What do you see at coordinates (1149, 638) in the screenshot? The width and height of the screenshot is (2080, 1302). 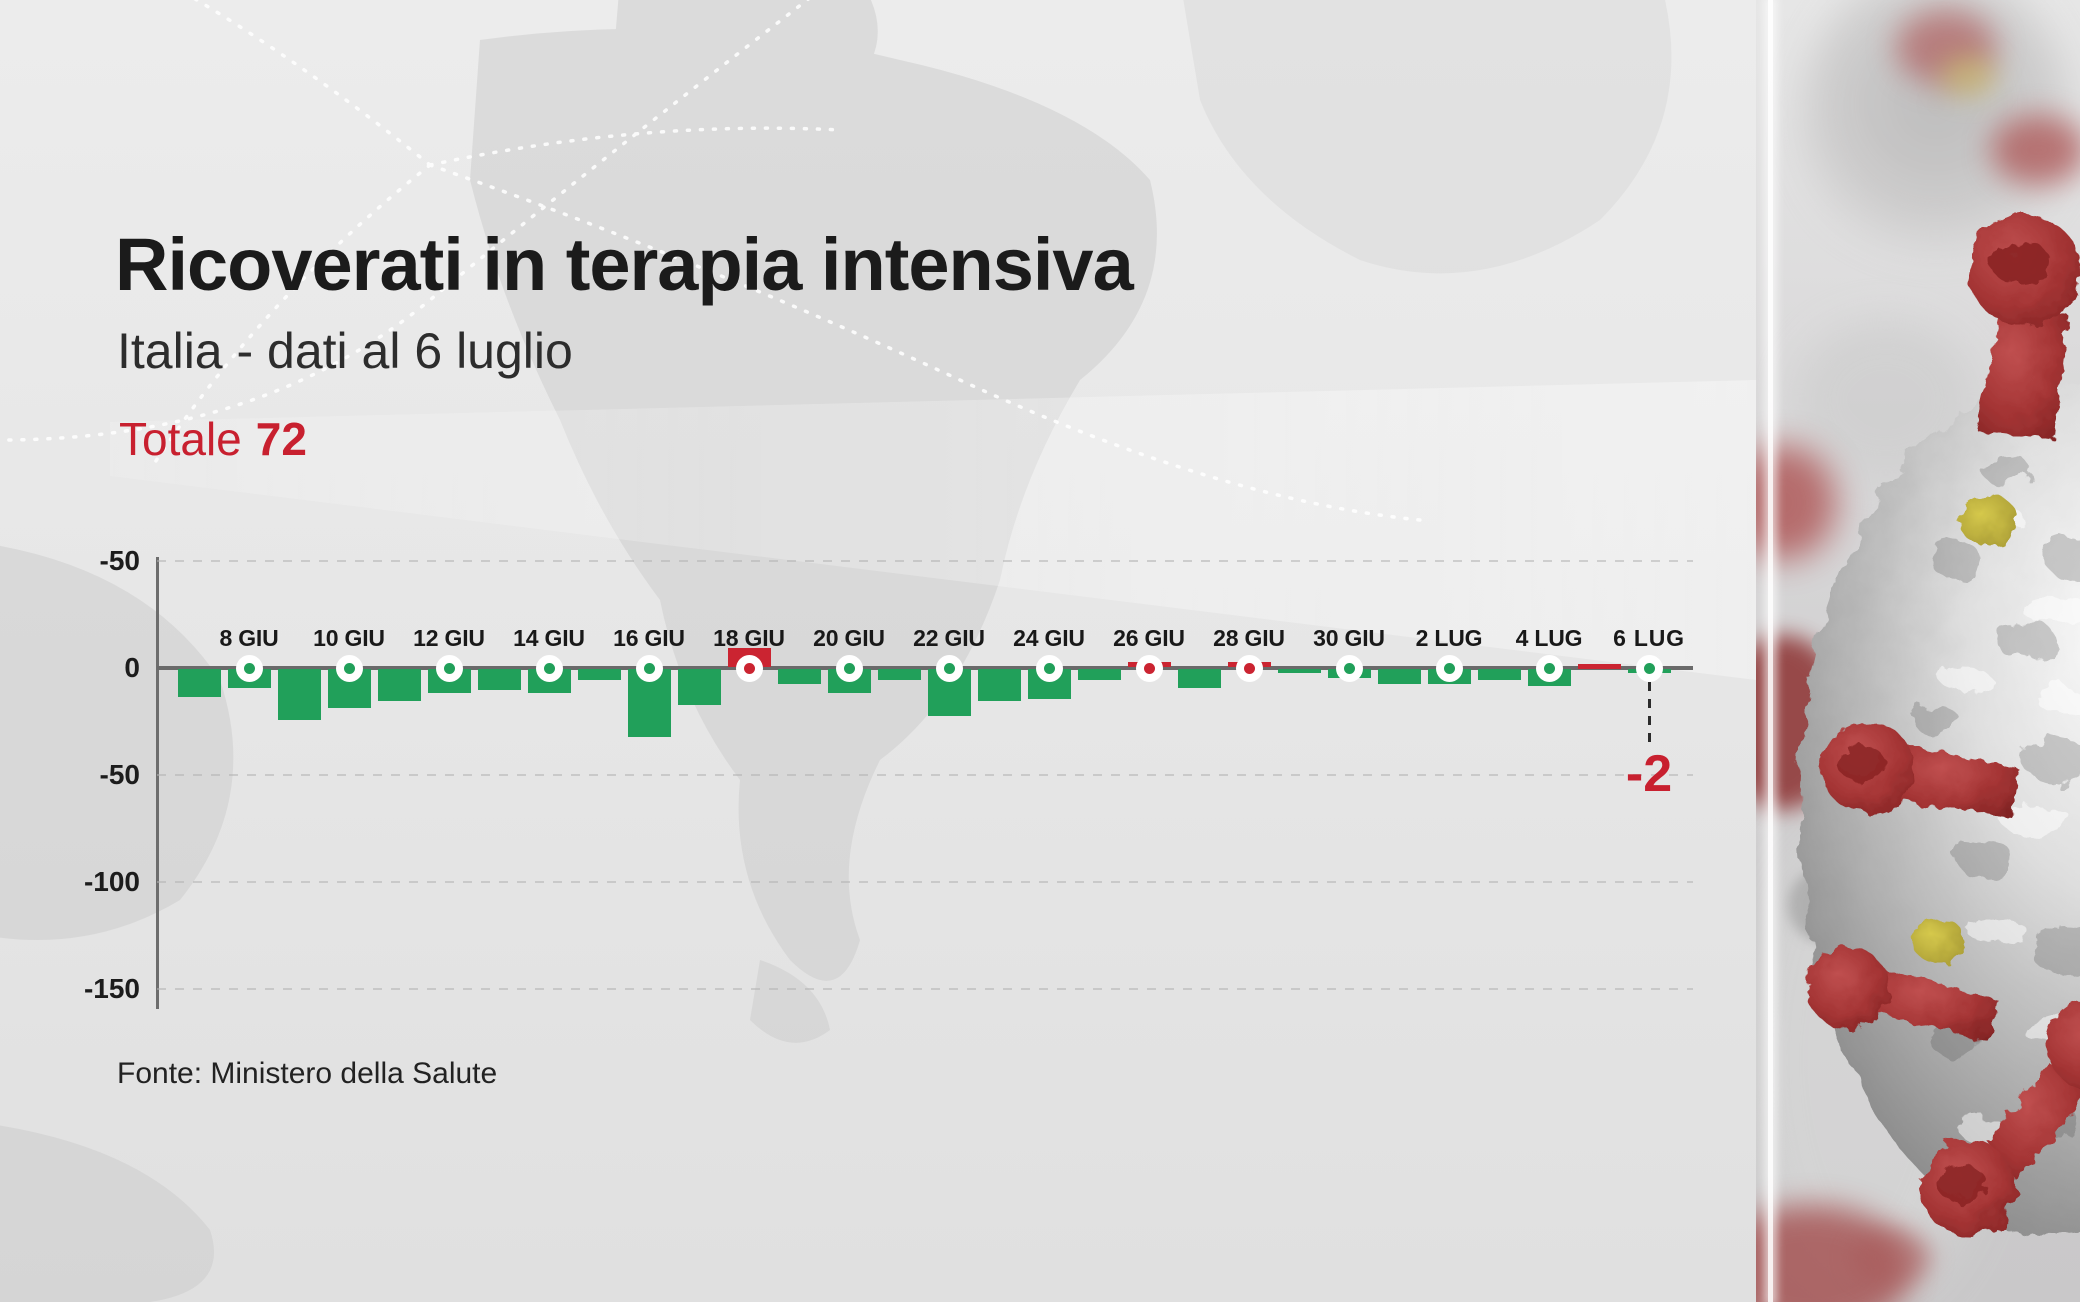 I see `x-tick-label: 26 GIU` at bounding box center [1149, 638].